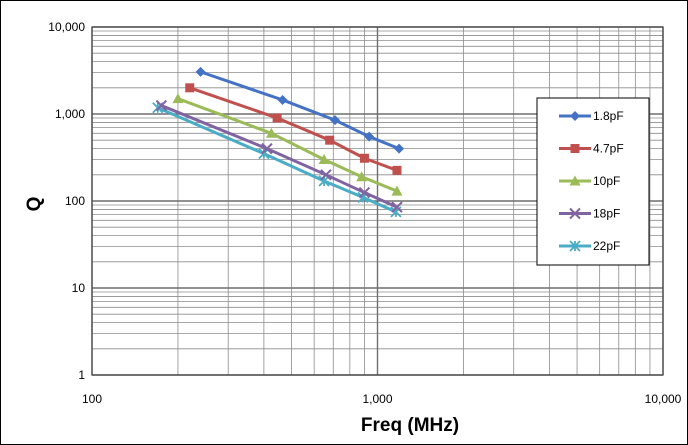 The image size is (688, 445). Describe the element at coordinates (606, 181) in the screenshot. I see `legend-label: 10pF` at that location.